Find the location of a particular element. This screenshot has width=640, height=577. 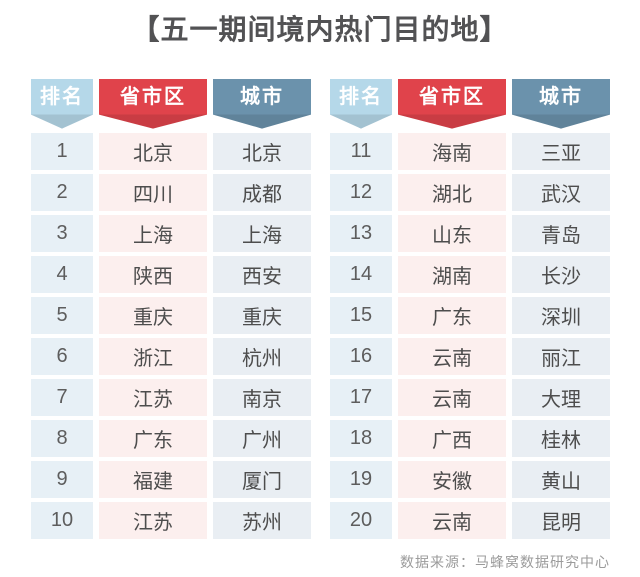

table-row: 14 湖南 长沙 is located at coordinates (470, 274).